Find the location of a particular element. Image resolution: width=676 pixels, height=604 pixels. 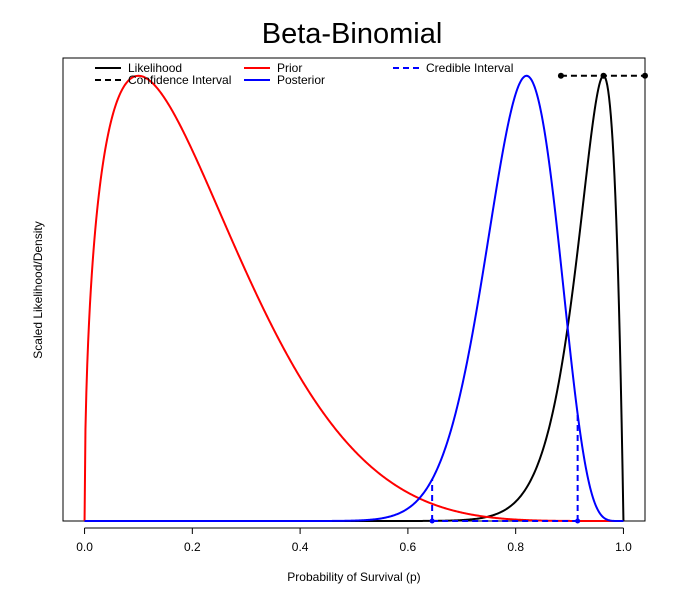

legend-prior-label: Prior is located at coordinates (289, 68).